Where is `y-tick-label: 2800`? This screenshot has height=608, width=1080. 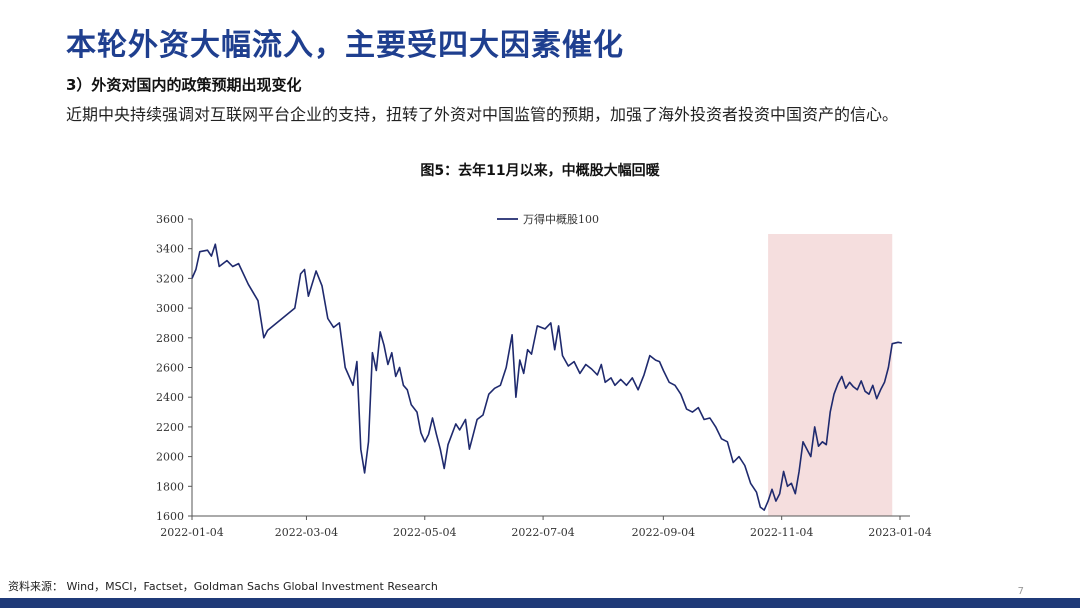 y-tick-label: 2800 is located at coordinates (170, 338).